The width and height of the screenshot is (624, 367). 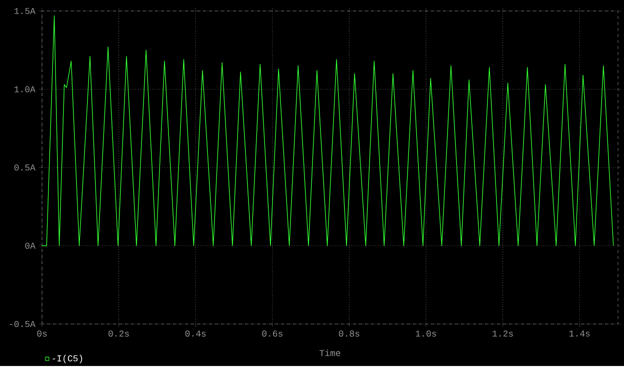 I want to click on x-tick-label: 0.4s, so click(x=195, y=333).